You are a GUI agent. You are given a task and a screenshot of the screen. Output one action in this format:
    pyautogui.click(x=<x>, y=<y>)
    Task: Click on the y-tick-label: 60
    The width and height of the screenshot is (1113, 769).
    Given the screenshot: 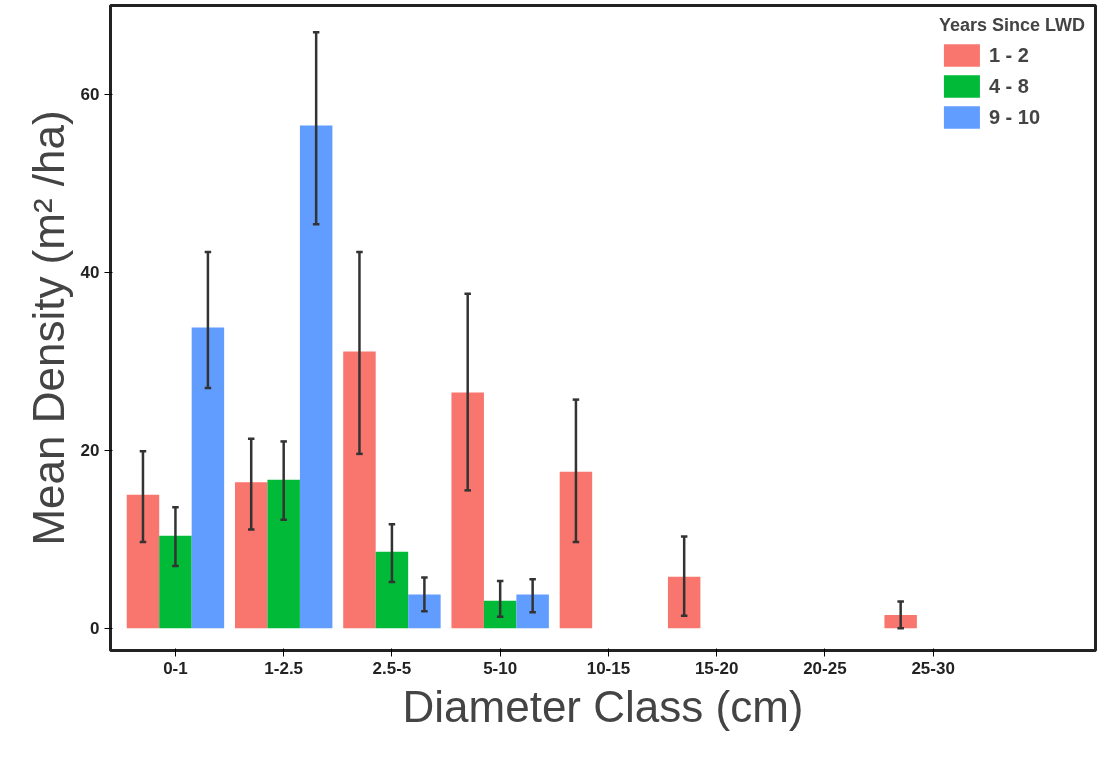 What is the action you would take?
    pyautogui.click(x=90, y=95)
    